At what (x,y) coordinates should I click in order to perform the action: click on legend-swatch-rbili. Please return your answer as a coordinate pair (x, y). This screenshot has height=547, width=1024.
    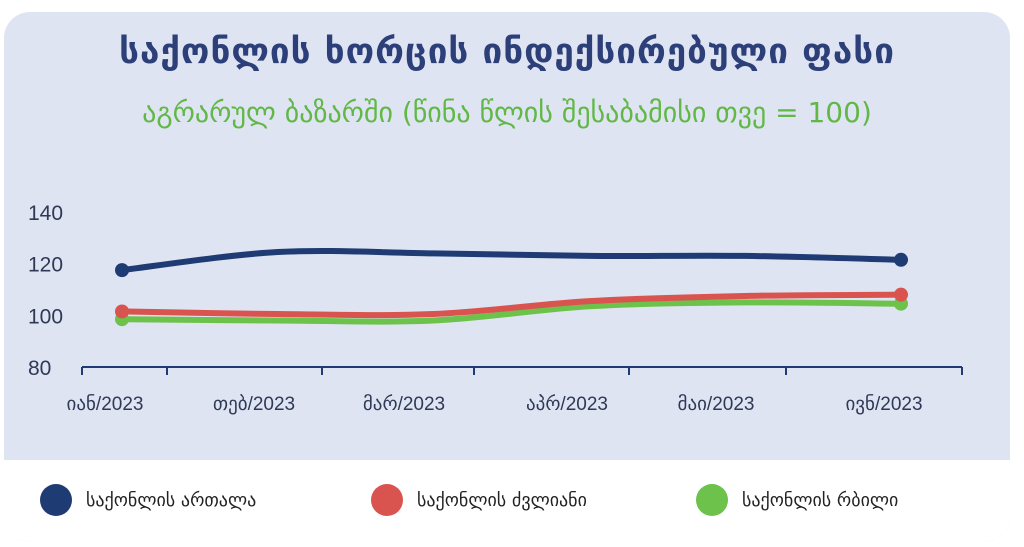
    Looking at the image, I should click on (712, 500).